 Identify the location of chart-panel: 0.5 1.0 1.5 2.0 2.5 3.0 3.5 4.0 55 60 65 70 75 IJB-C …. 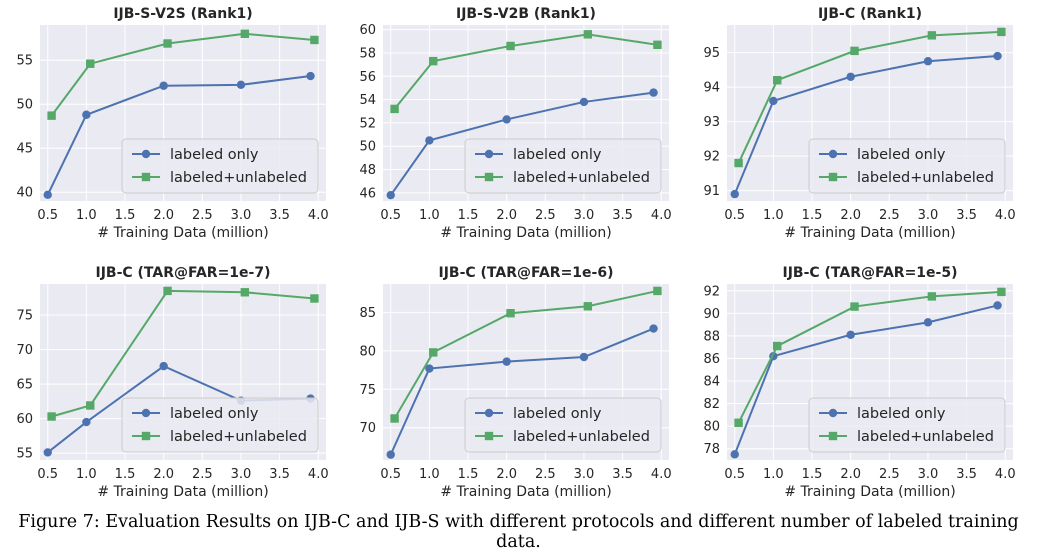
(172, 382).